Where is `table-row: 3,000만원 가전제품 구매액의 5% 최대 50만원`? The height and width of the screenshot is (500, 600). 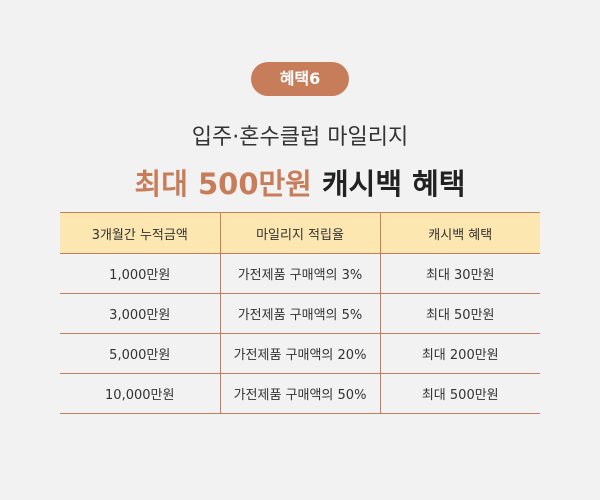 table-row: 3,000만원 가전제품 구매액의 5% 최대 50만원 is located at coordinates (300, 313).